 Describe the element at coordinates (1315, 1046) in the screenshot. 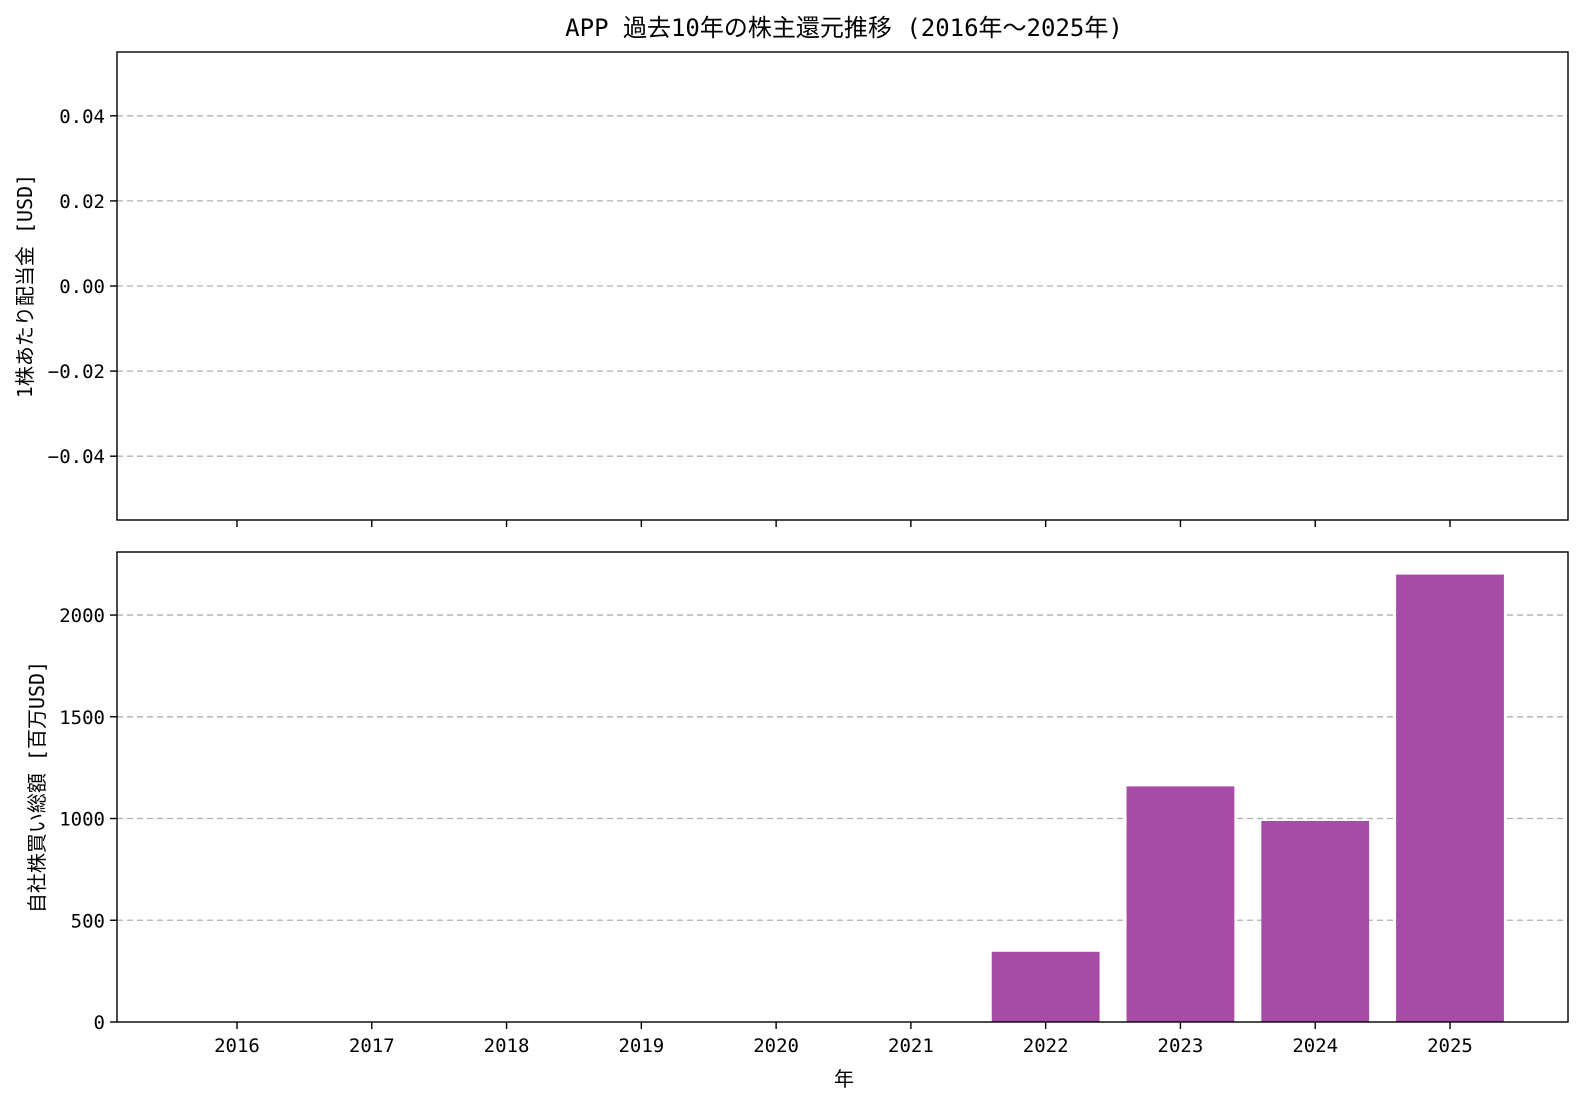

I see `x-tick-label: 2024` at that location.